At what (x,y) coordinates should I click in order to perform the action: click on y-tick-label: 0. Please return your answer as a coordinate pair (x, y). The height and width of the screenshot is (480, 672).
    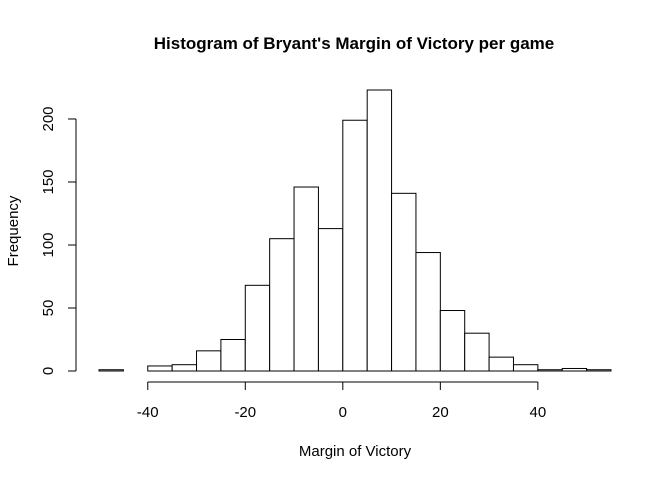
    Looking at the image, I should click on (48, 371).